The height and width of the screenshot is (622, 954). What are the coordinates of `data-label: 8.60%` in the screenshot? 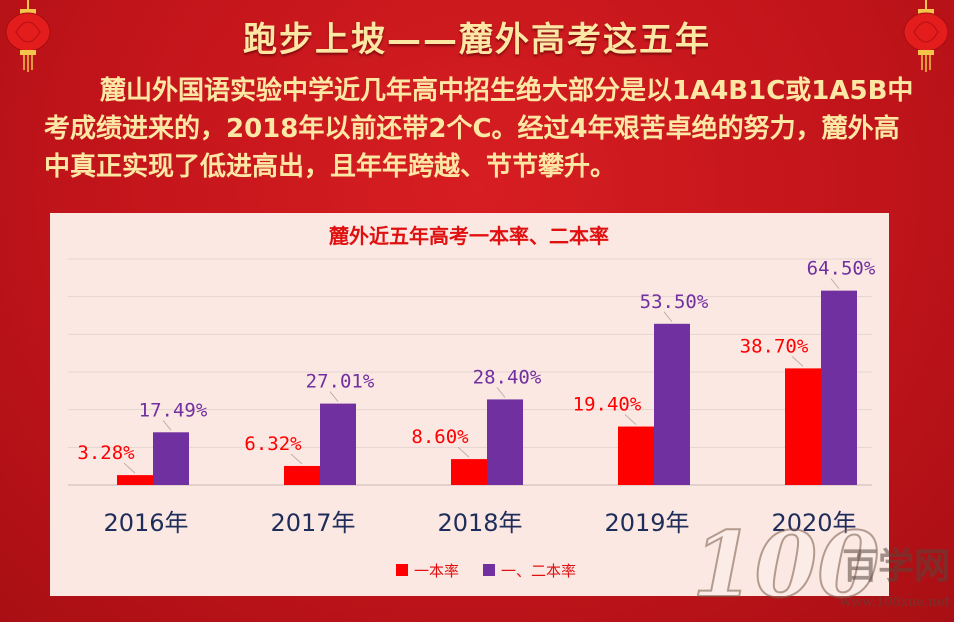 It's located at (440, 437).